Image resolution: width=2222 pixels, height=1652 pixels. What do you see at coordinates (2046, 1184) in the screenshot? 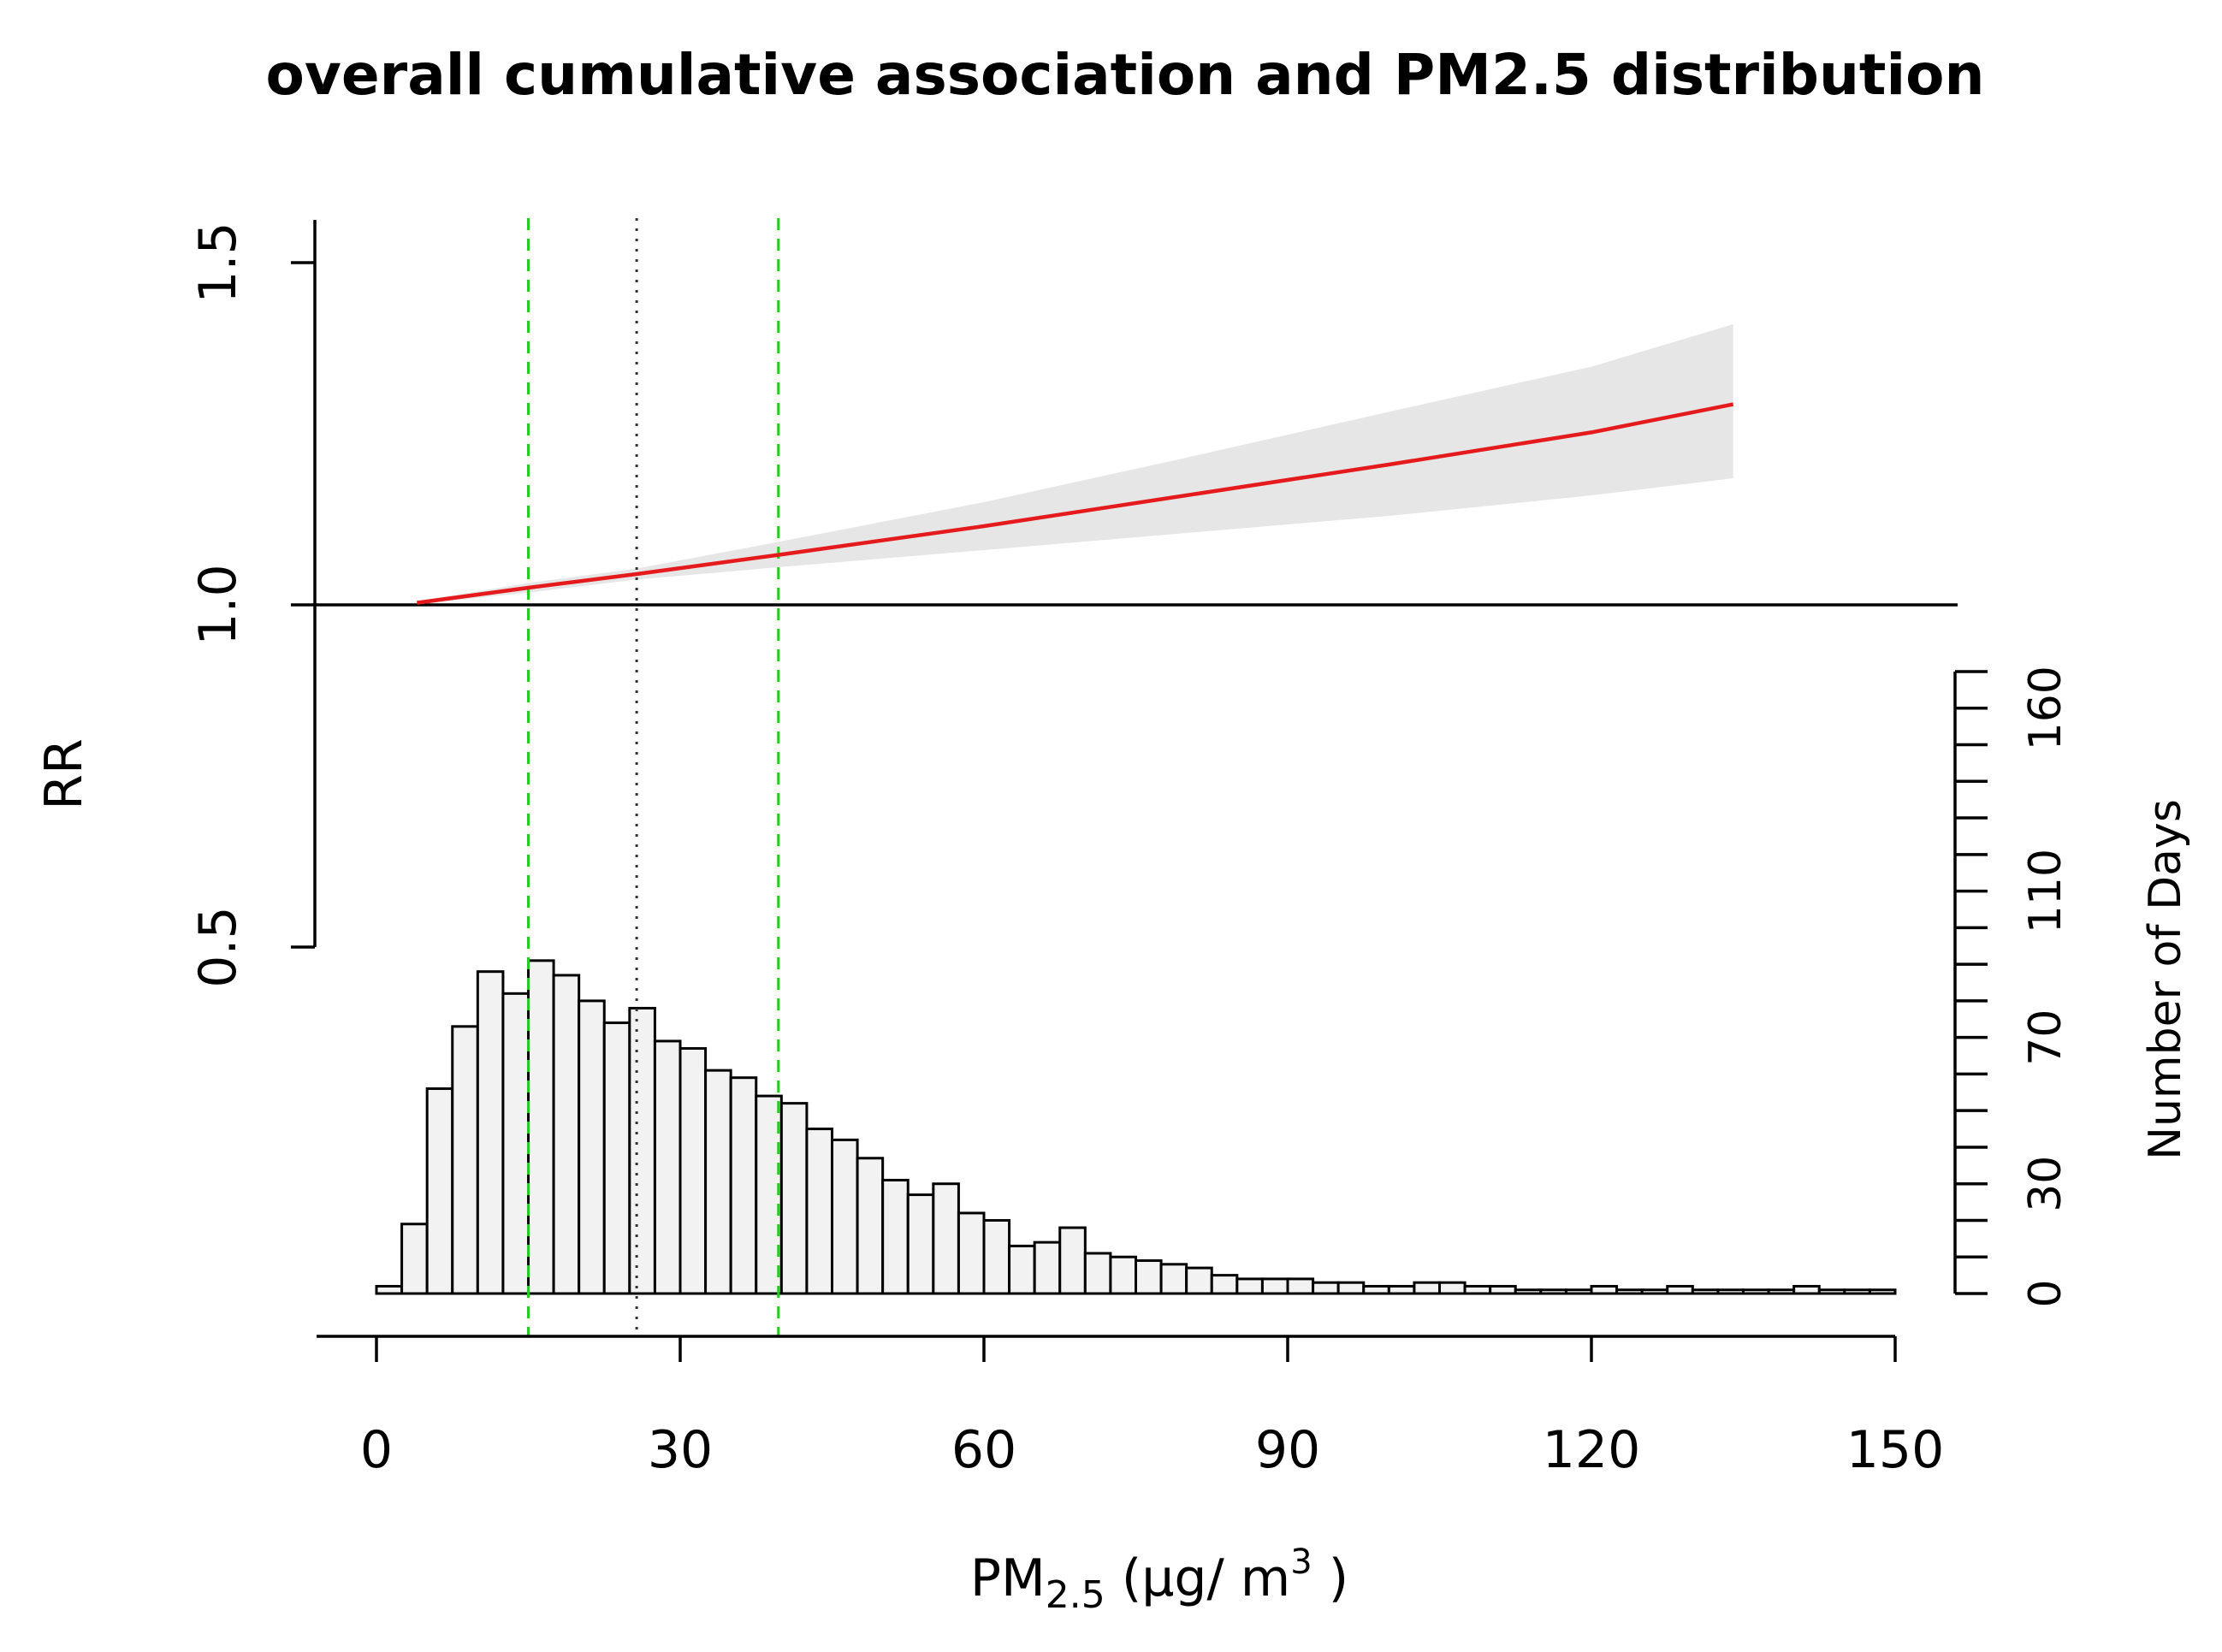
I see `y-tick-label-right: 30` at bounding box center [2046, 1184].